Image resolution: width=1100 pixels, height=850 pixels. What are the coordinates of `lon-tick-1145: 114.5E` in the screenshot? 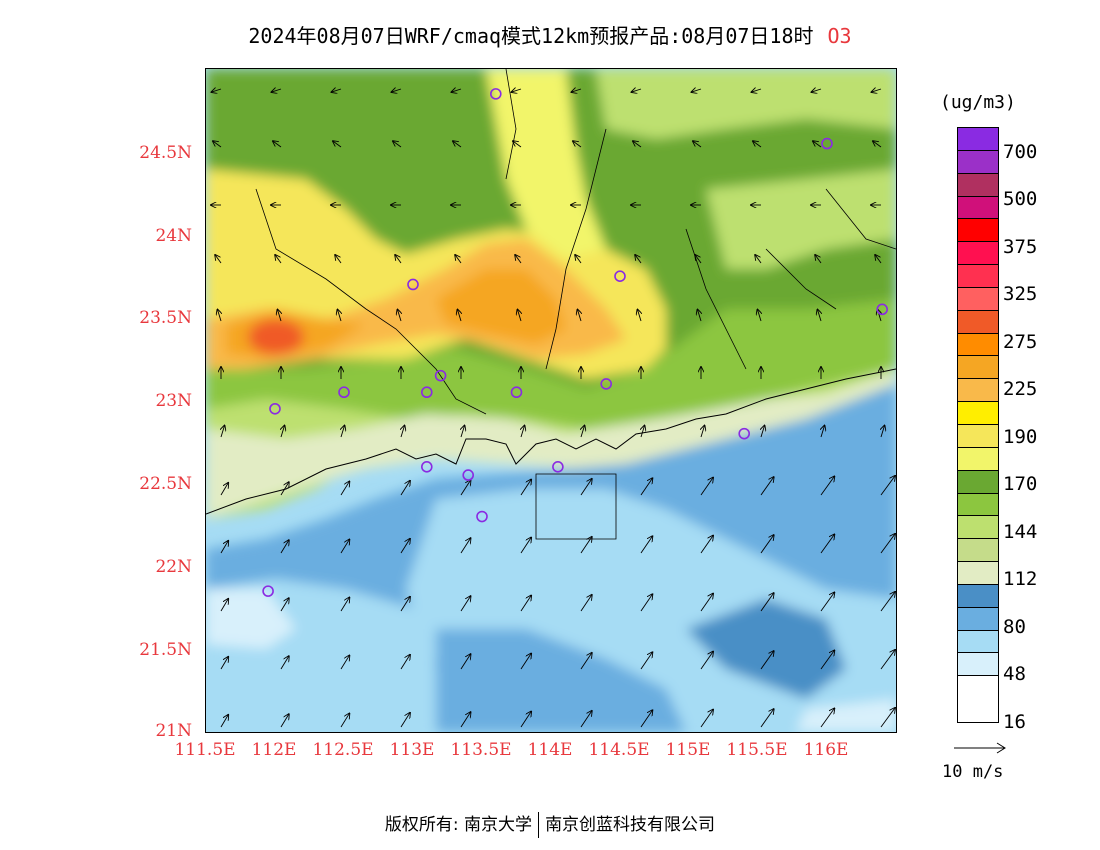 It's located at (619, 750).